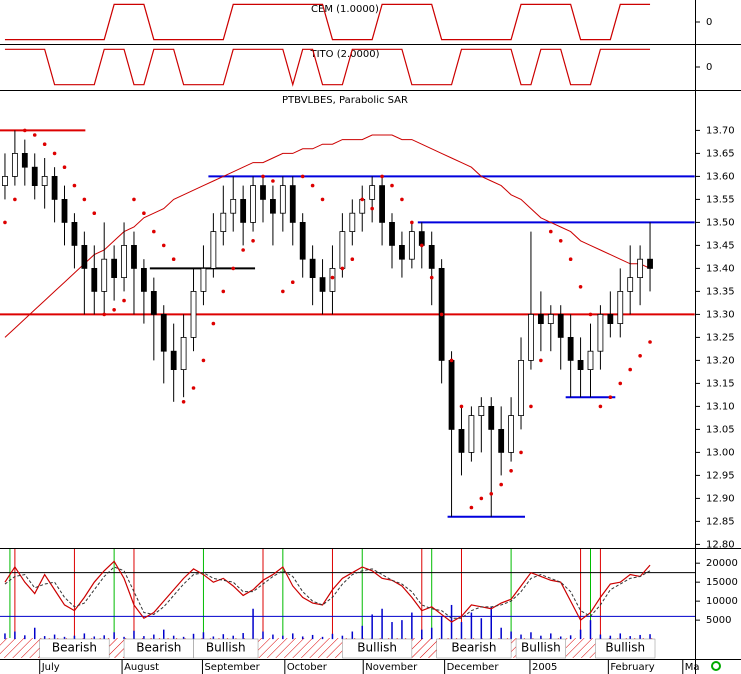  I want to click on x-tick-label: August, so click(141, 667).